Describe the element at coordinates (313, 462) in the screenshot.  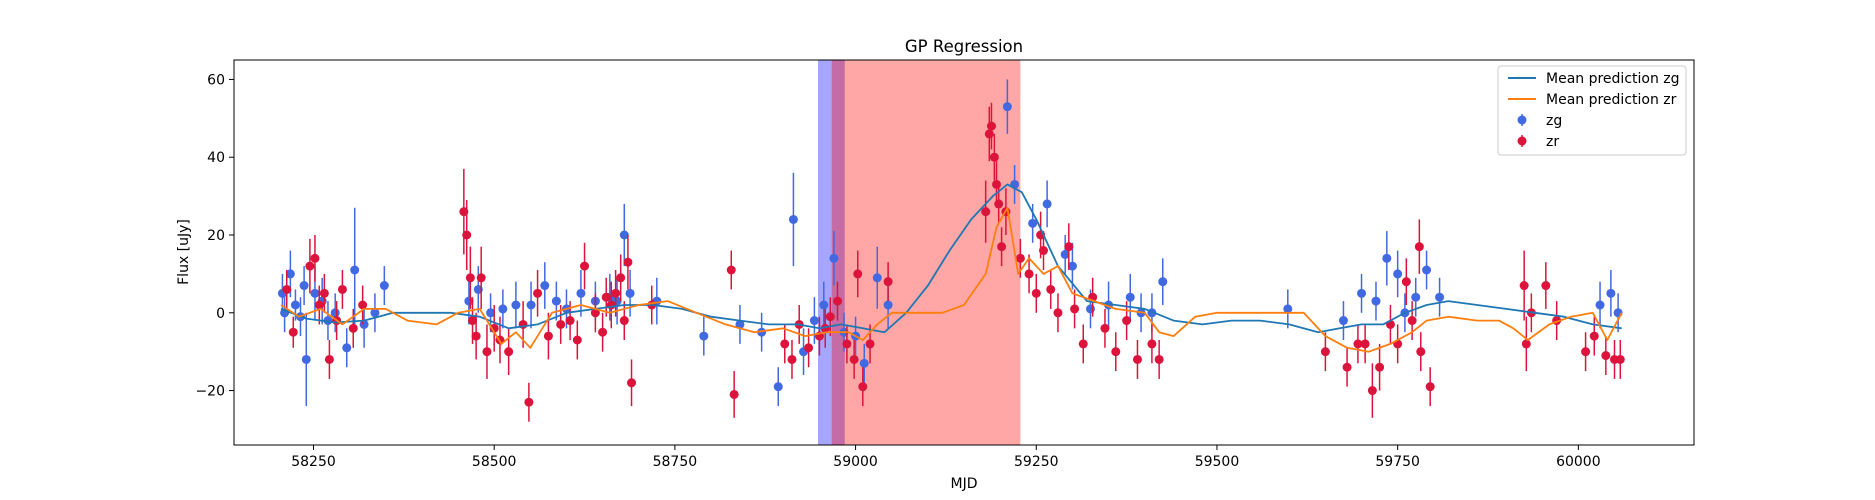
I see `x-tick-label: 58250` at that location.